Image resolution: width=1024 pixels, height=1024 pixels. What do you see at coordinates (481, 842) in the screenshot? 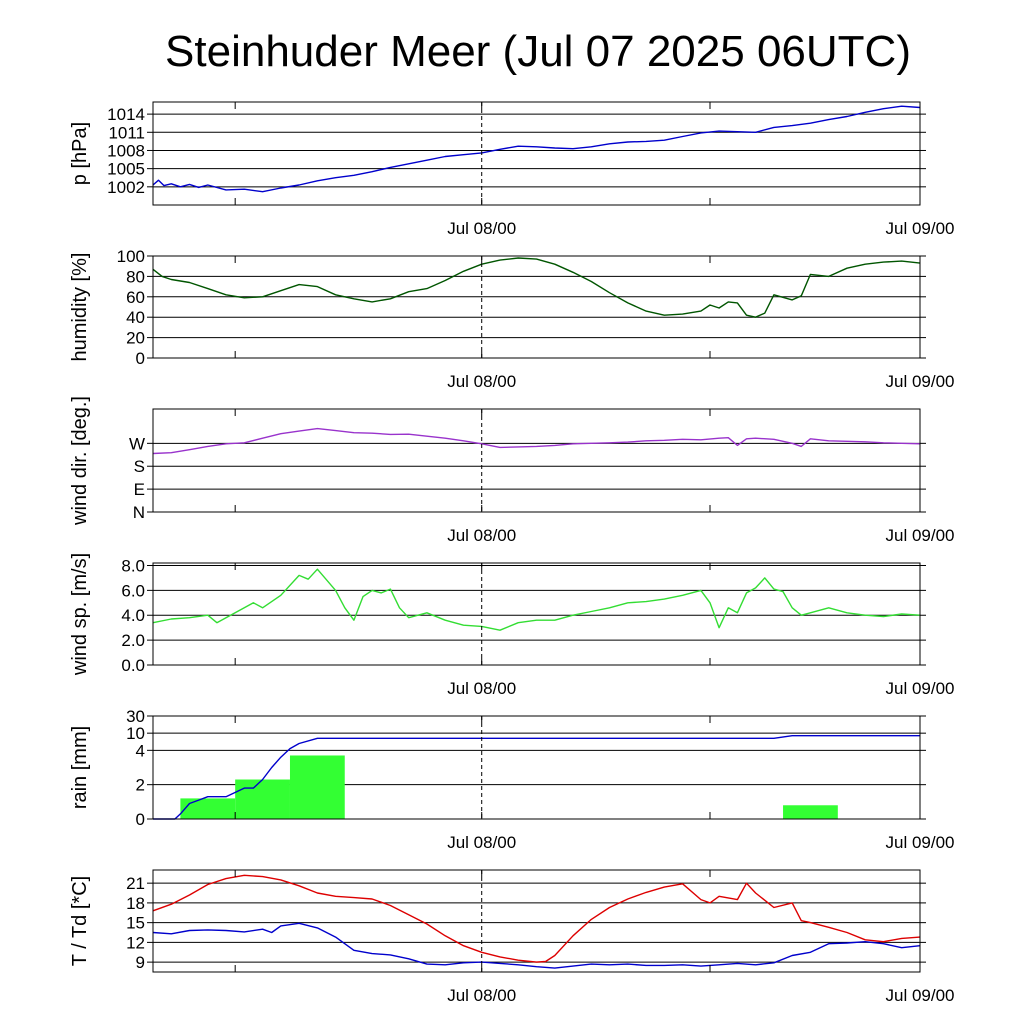
I see `rain-xtick-label: Jul 08/00` at bounding box center [481, 842].